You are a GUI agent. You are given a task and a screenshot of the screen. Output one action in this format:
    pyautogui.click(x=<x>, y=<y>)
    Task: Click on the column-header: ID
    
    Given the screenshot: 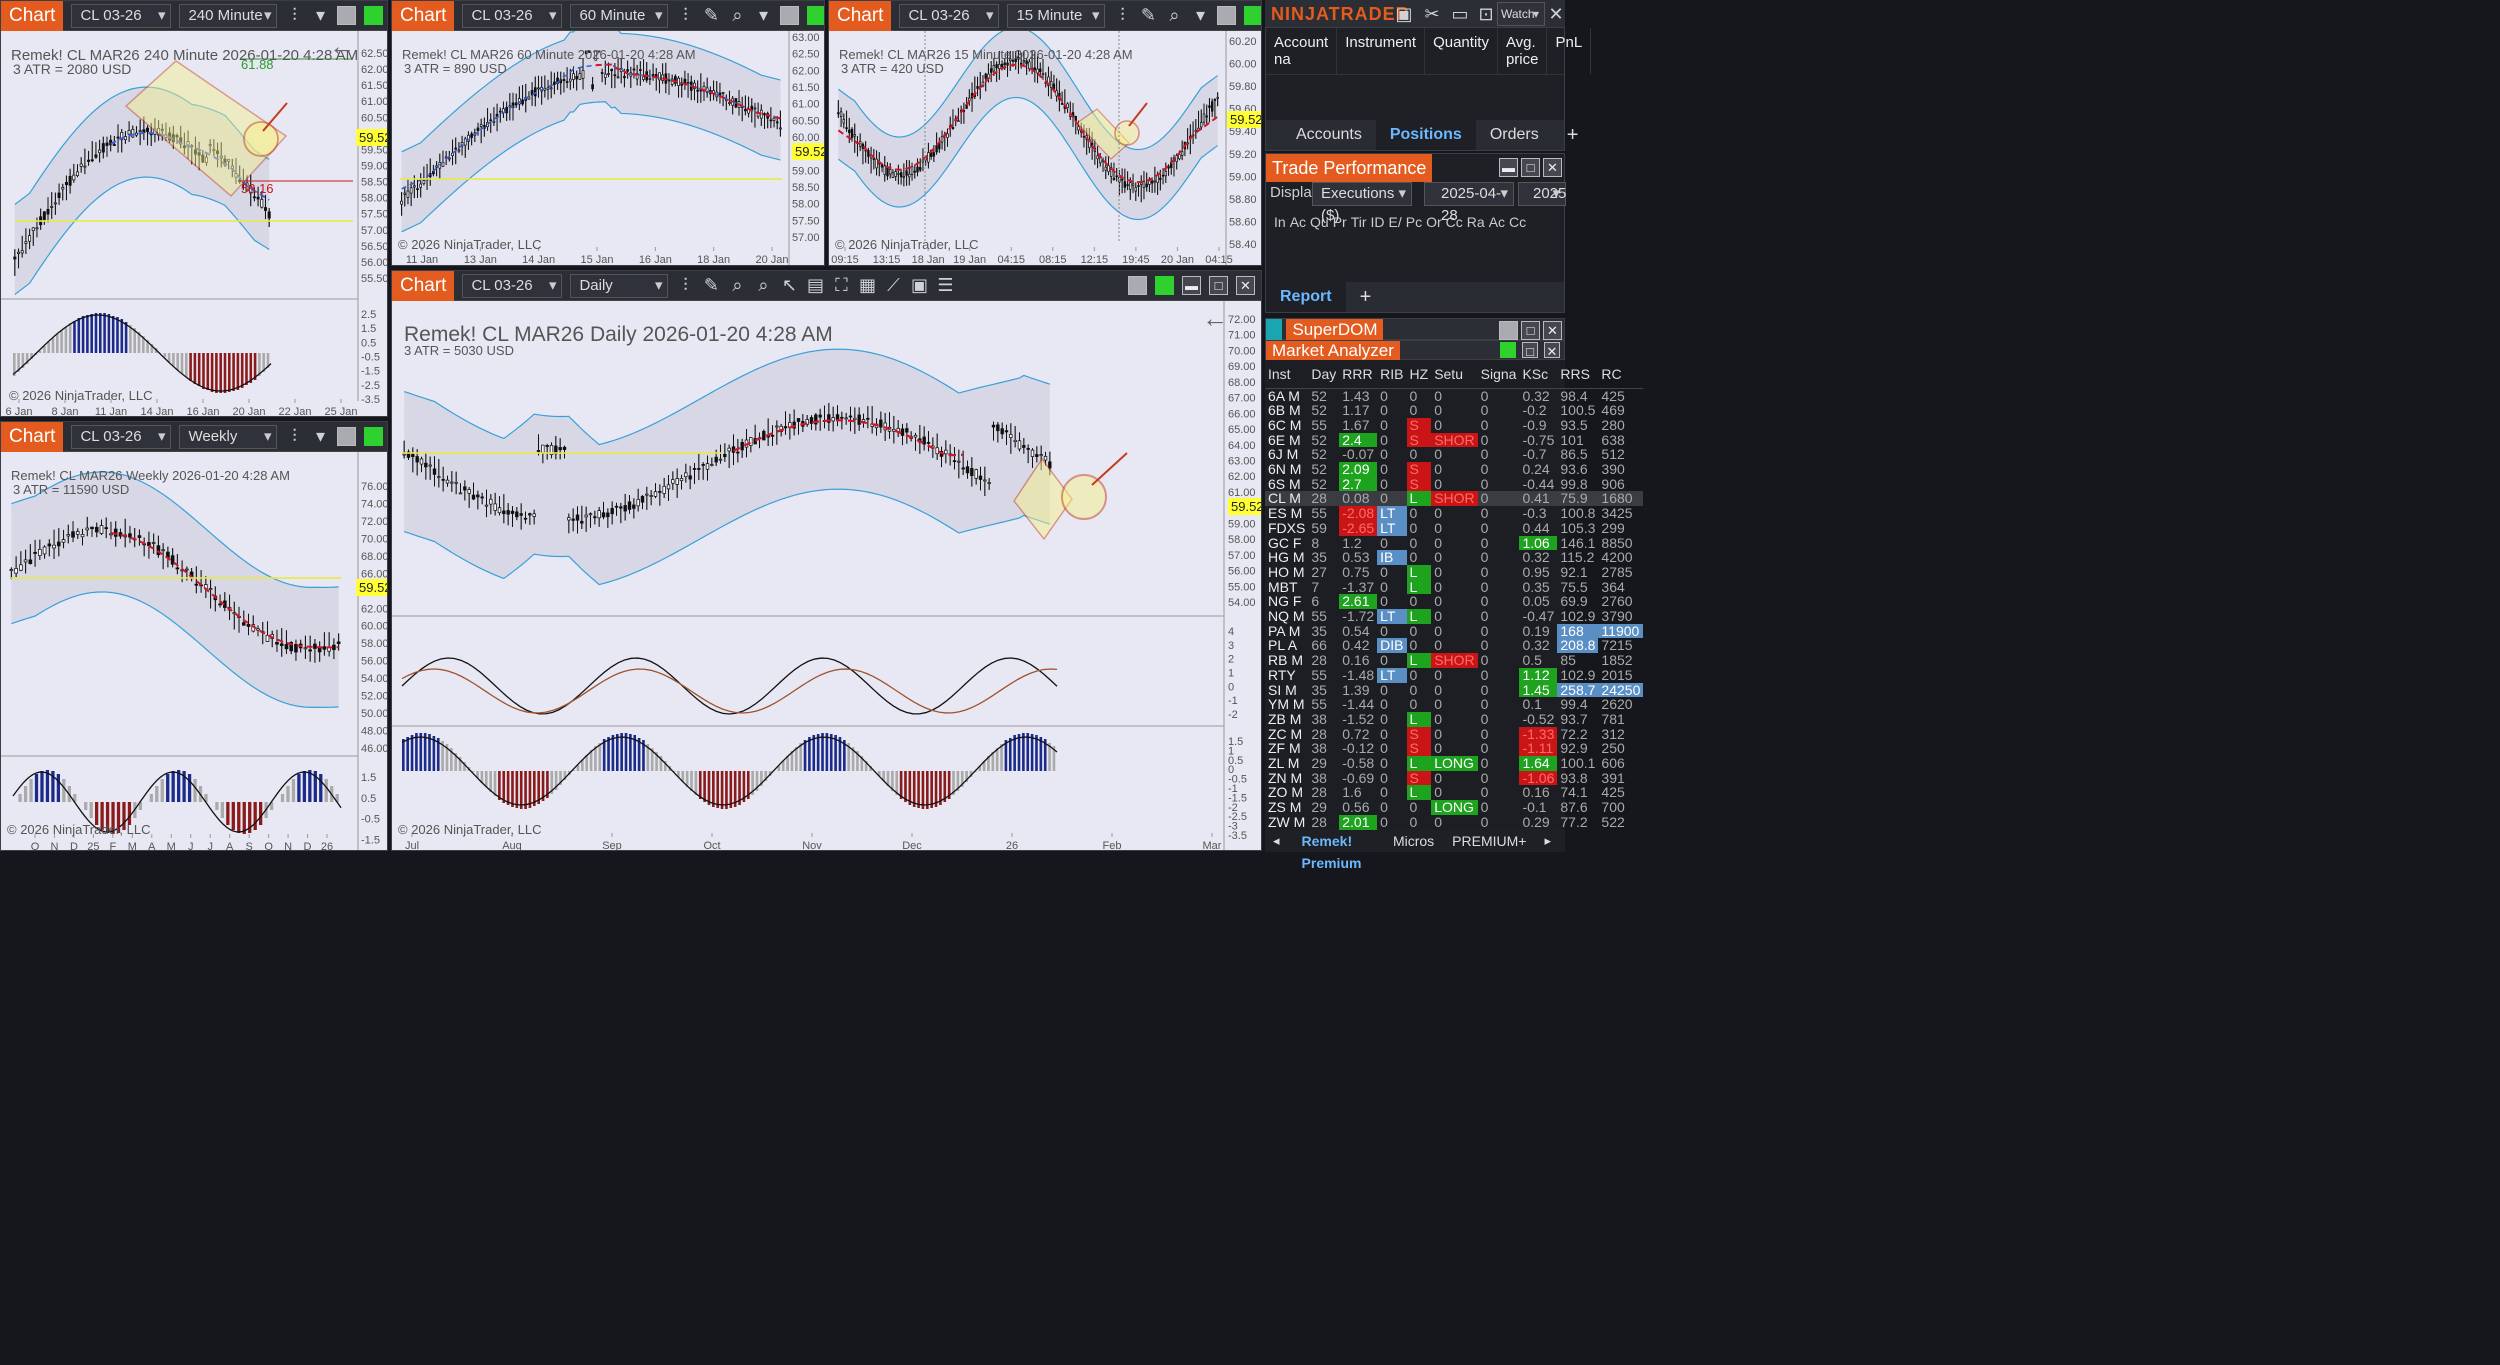 What is the action you would take?
    pyautogui.click(x=1377, y=222)
    